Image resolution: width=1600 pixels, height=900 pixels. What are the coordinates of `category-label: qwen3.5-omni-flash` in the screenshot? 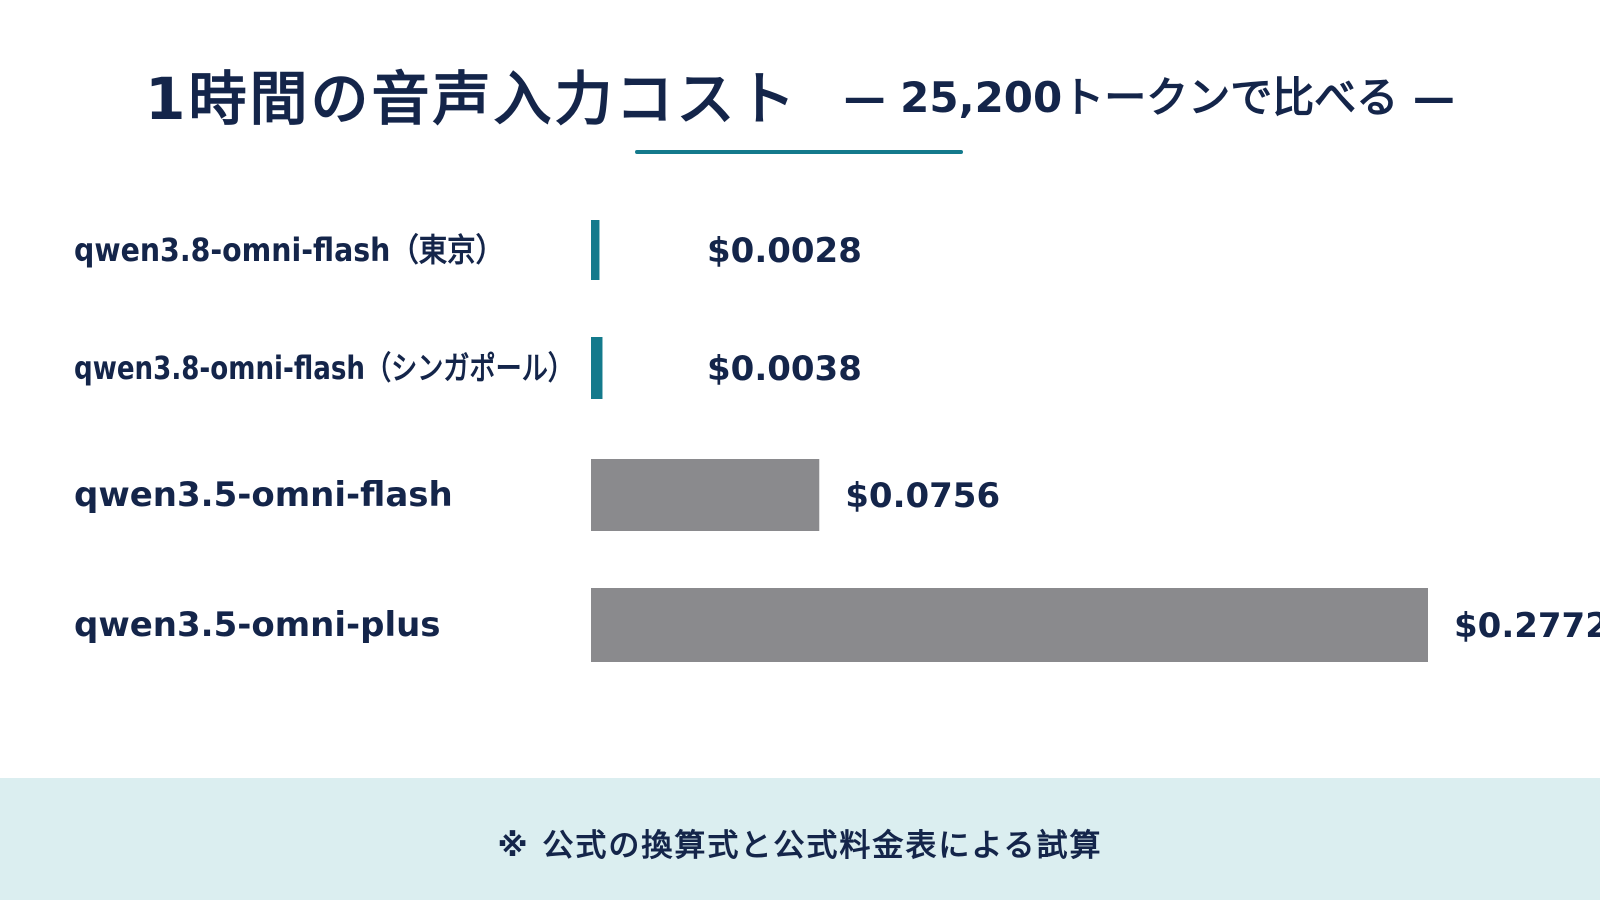 It's located at (263, 495).